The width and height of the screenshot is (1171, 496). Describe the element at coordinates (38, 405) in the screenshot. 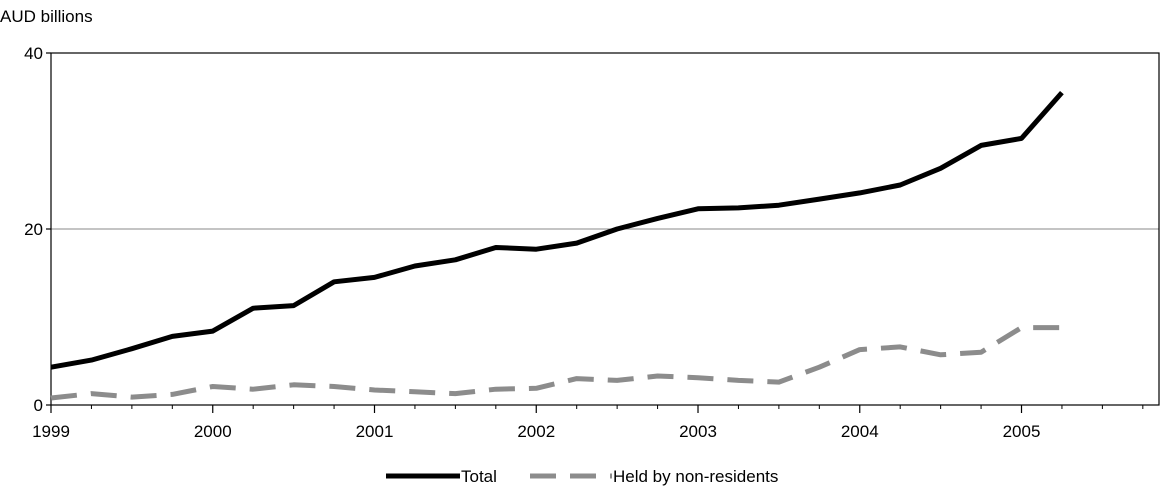

I see `y-tick-label-0: 0` at that location.